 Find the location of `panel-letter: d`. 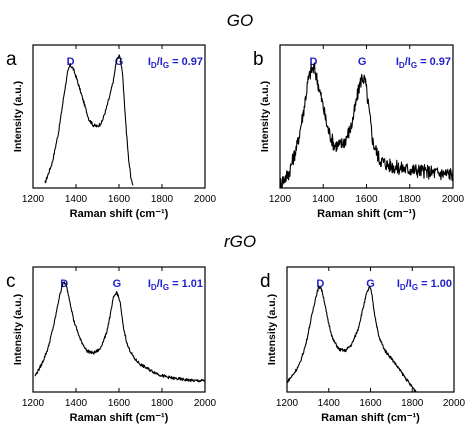

panel-letter: d is located at coordinates (265, 281).